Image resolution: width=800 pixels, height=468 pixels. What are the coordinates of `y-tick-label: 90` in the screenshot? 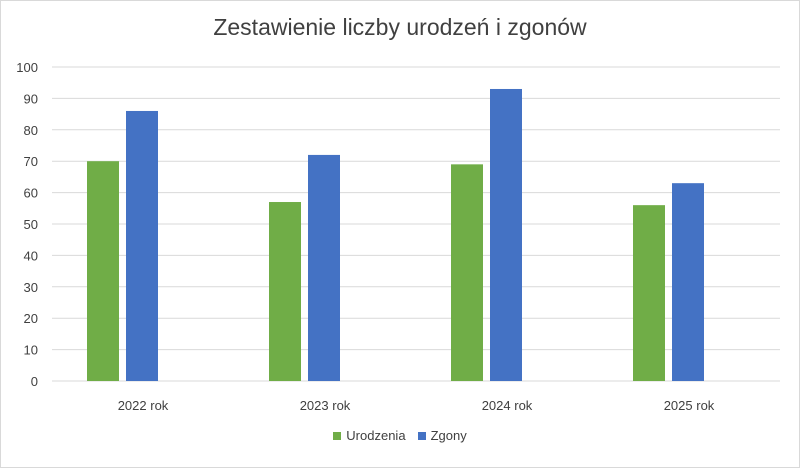 It's located at (31, 98).